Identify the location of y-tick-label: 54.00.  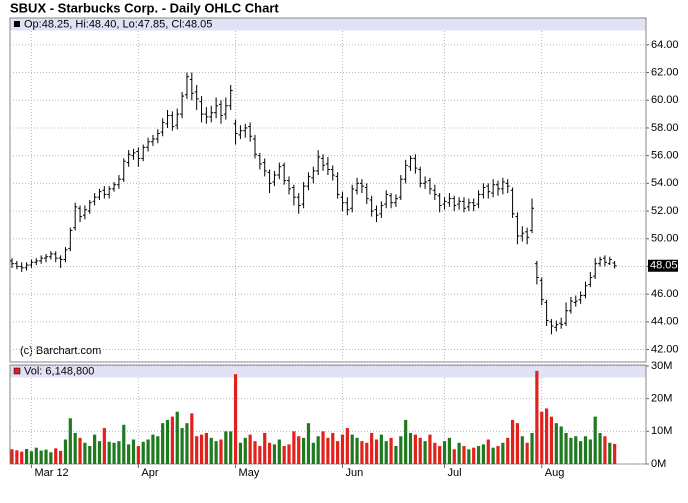
(665, 183).